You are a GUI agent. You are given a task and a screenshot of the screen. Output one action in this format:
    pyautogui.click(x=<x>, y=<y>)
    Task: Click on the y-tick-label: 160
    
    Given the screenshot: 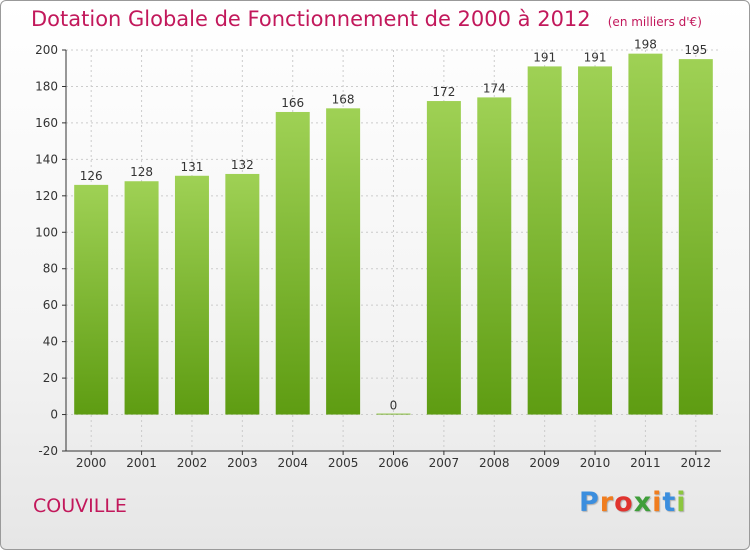 What is the action you would take?
    pyautogui.click(x=46, y=123)
    